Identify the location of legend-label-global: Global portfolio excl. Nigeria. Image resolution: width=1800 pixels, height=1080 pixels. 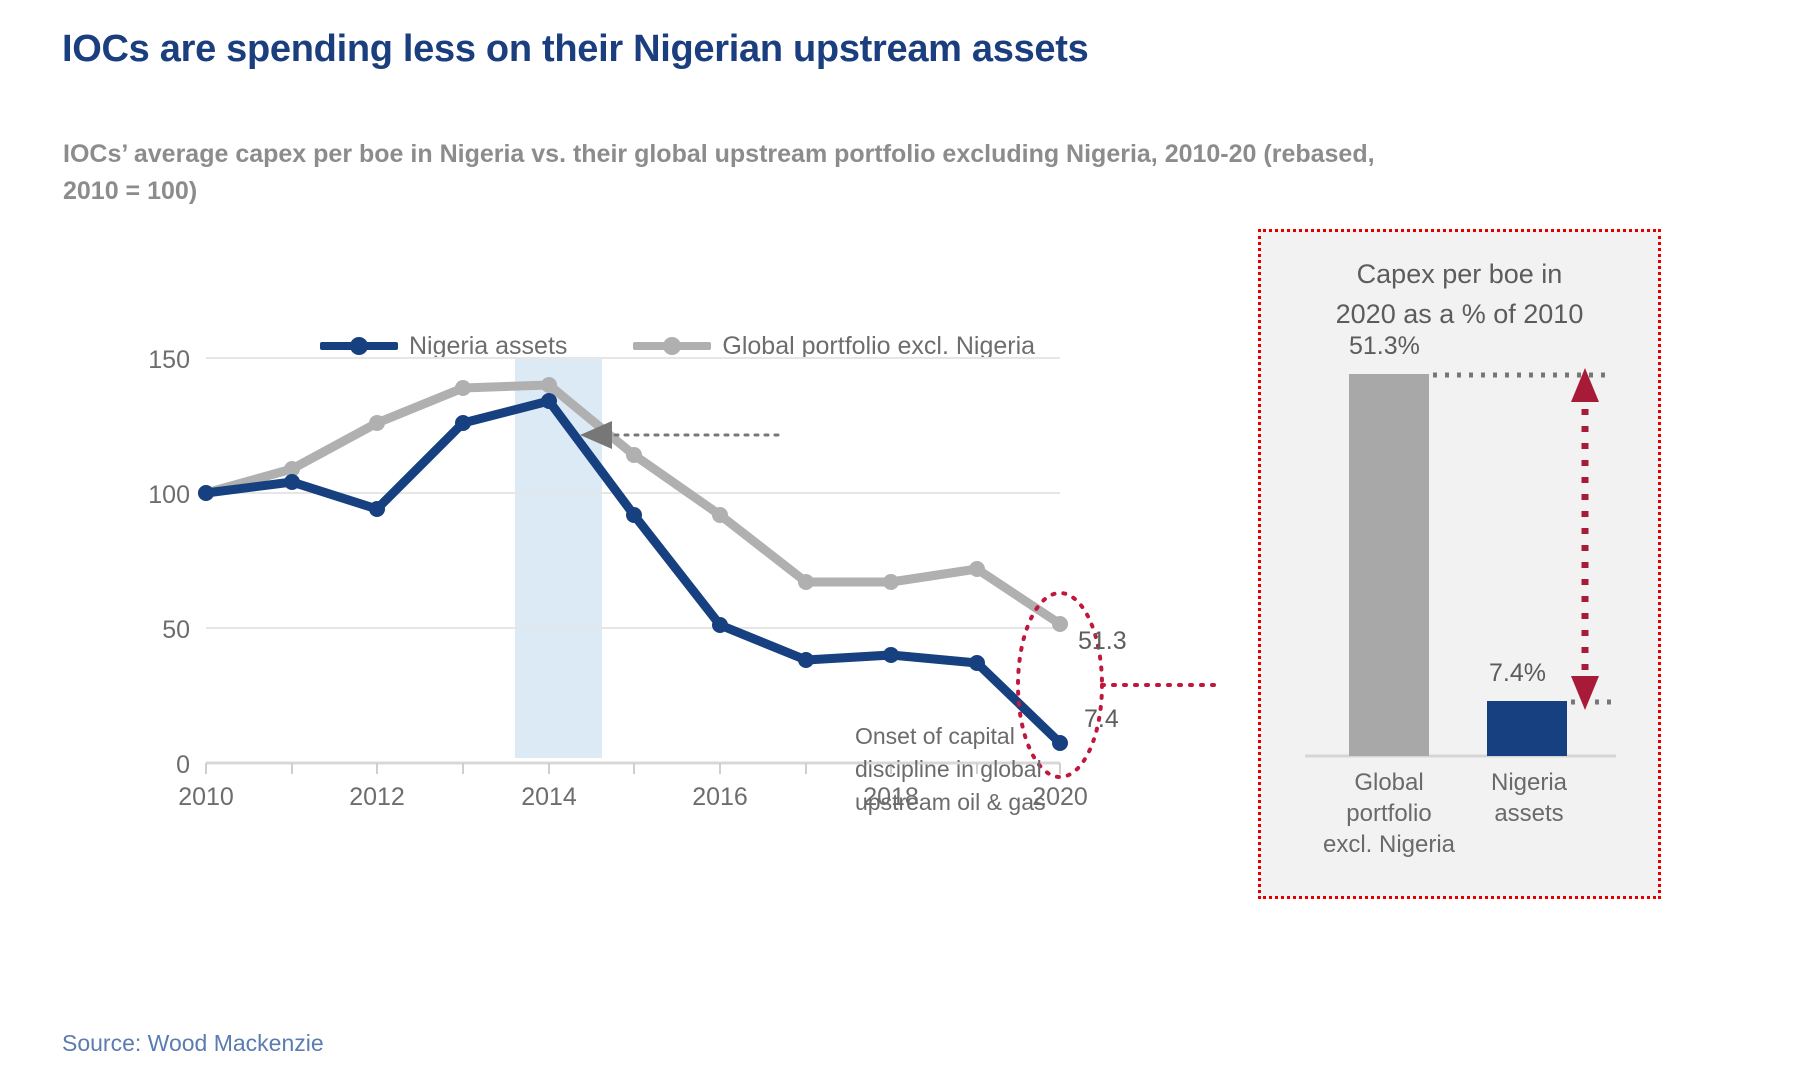
(879, 345).